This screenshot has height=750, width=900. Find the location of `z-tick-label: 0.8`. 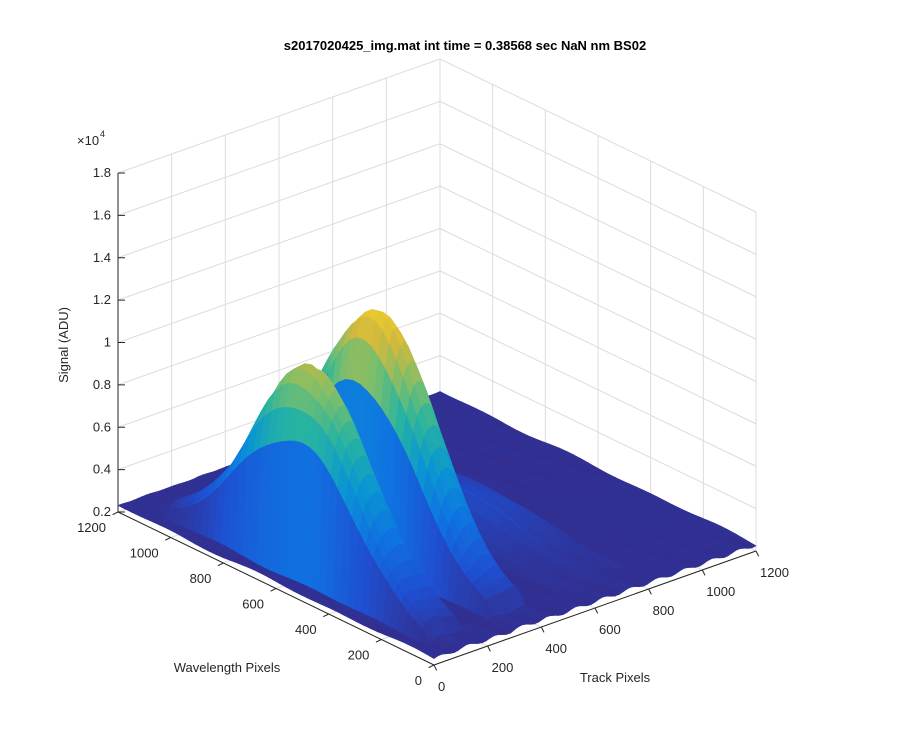

z-tick-label: 0.8 is located at coordinates (102, 384).